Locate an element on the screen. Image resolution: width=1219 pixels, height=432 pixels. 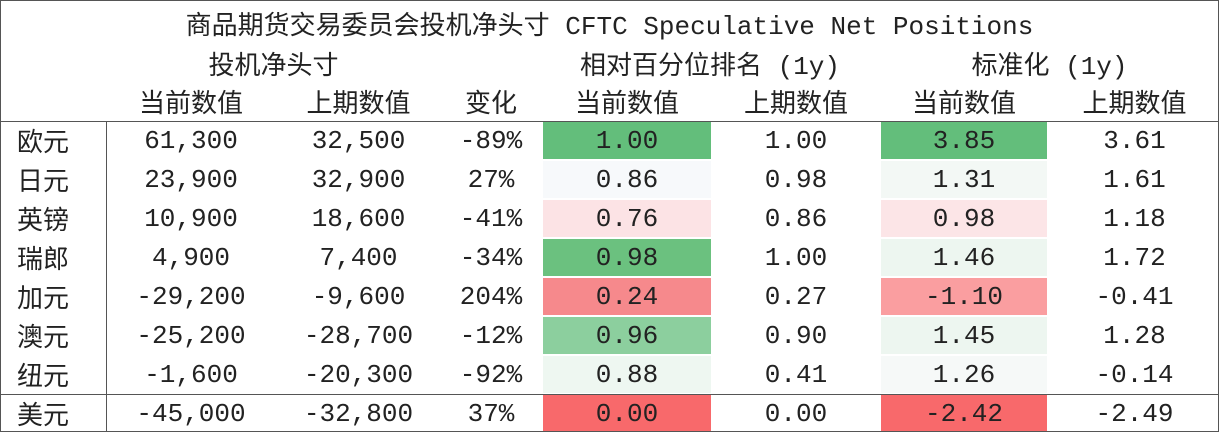
table-cell: -2.42 is located at coordinates (964, 413).